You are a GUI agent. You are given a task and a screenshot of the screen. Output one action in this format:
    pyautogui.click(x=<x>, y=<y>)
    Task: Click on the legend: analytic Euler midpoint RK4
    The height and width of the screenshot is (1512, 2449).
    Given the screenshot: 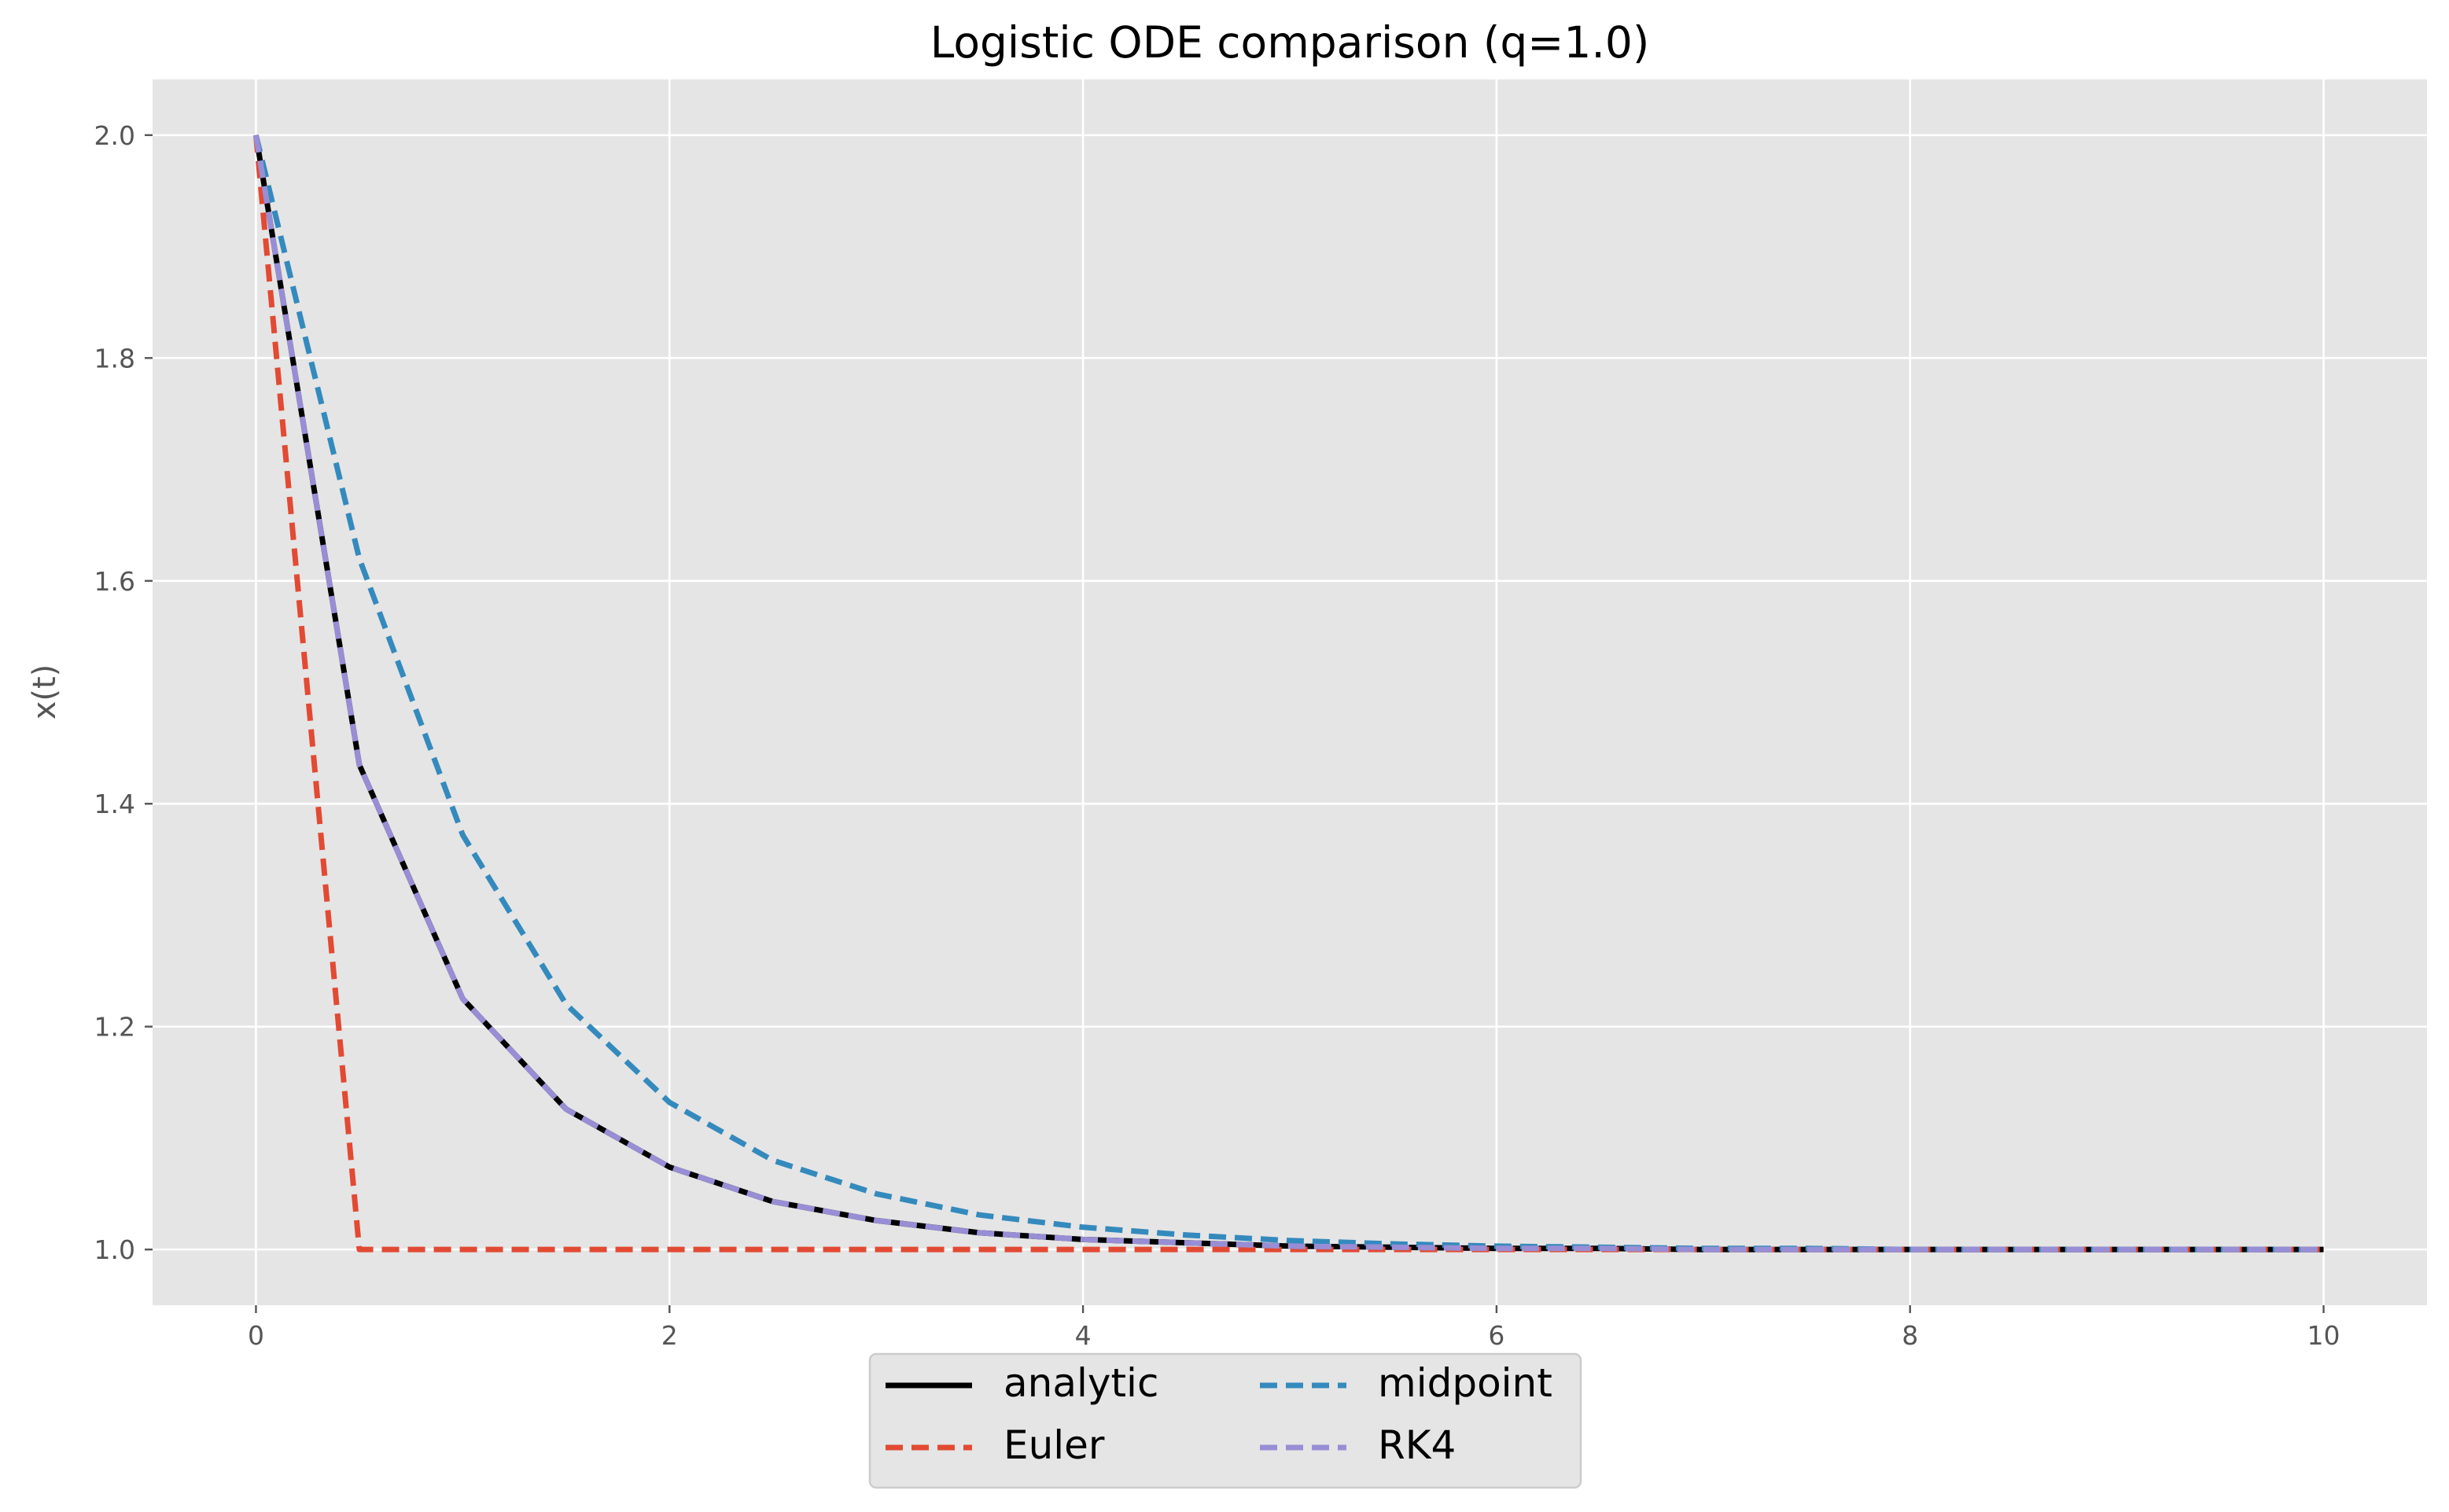 What is the action you would take?
    pyautogui.click(x=1225, y=1420)
    